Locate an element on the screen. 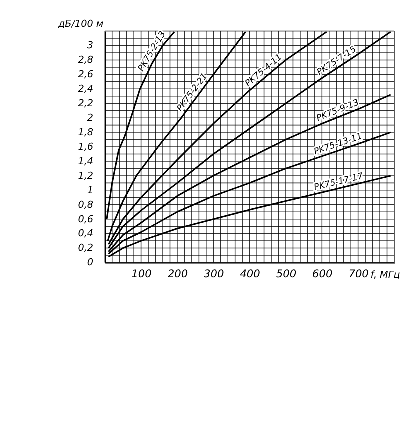  y-tick-label: 0,8 is located at coordinates (86, 205).